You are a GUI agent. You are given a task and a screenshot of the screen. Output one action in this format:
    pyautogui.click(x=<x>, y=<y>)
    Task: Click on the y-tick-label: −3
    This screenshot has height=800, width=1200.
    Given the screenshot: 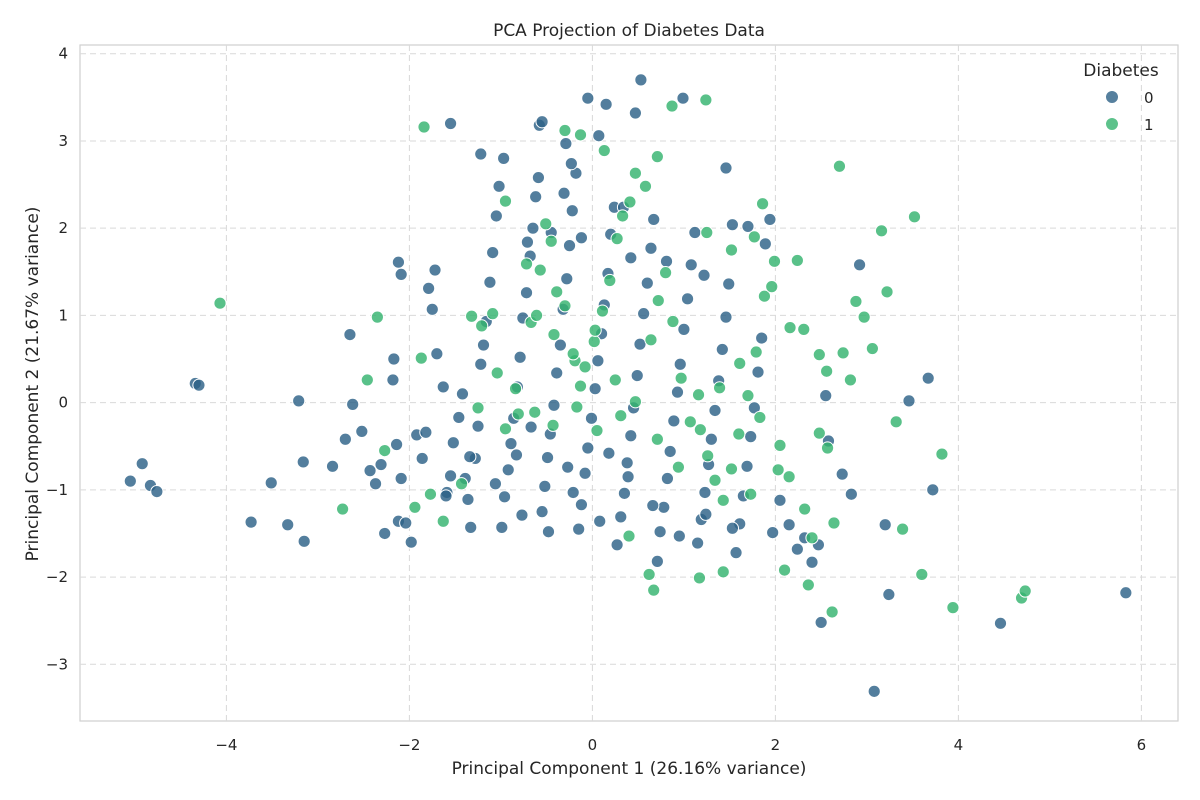 What is the action you would take?
    pyautogui.click(x=57, y=664)
    